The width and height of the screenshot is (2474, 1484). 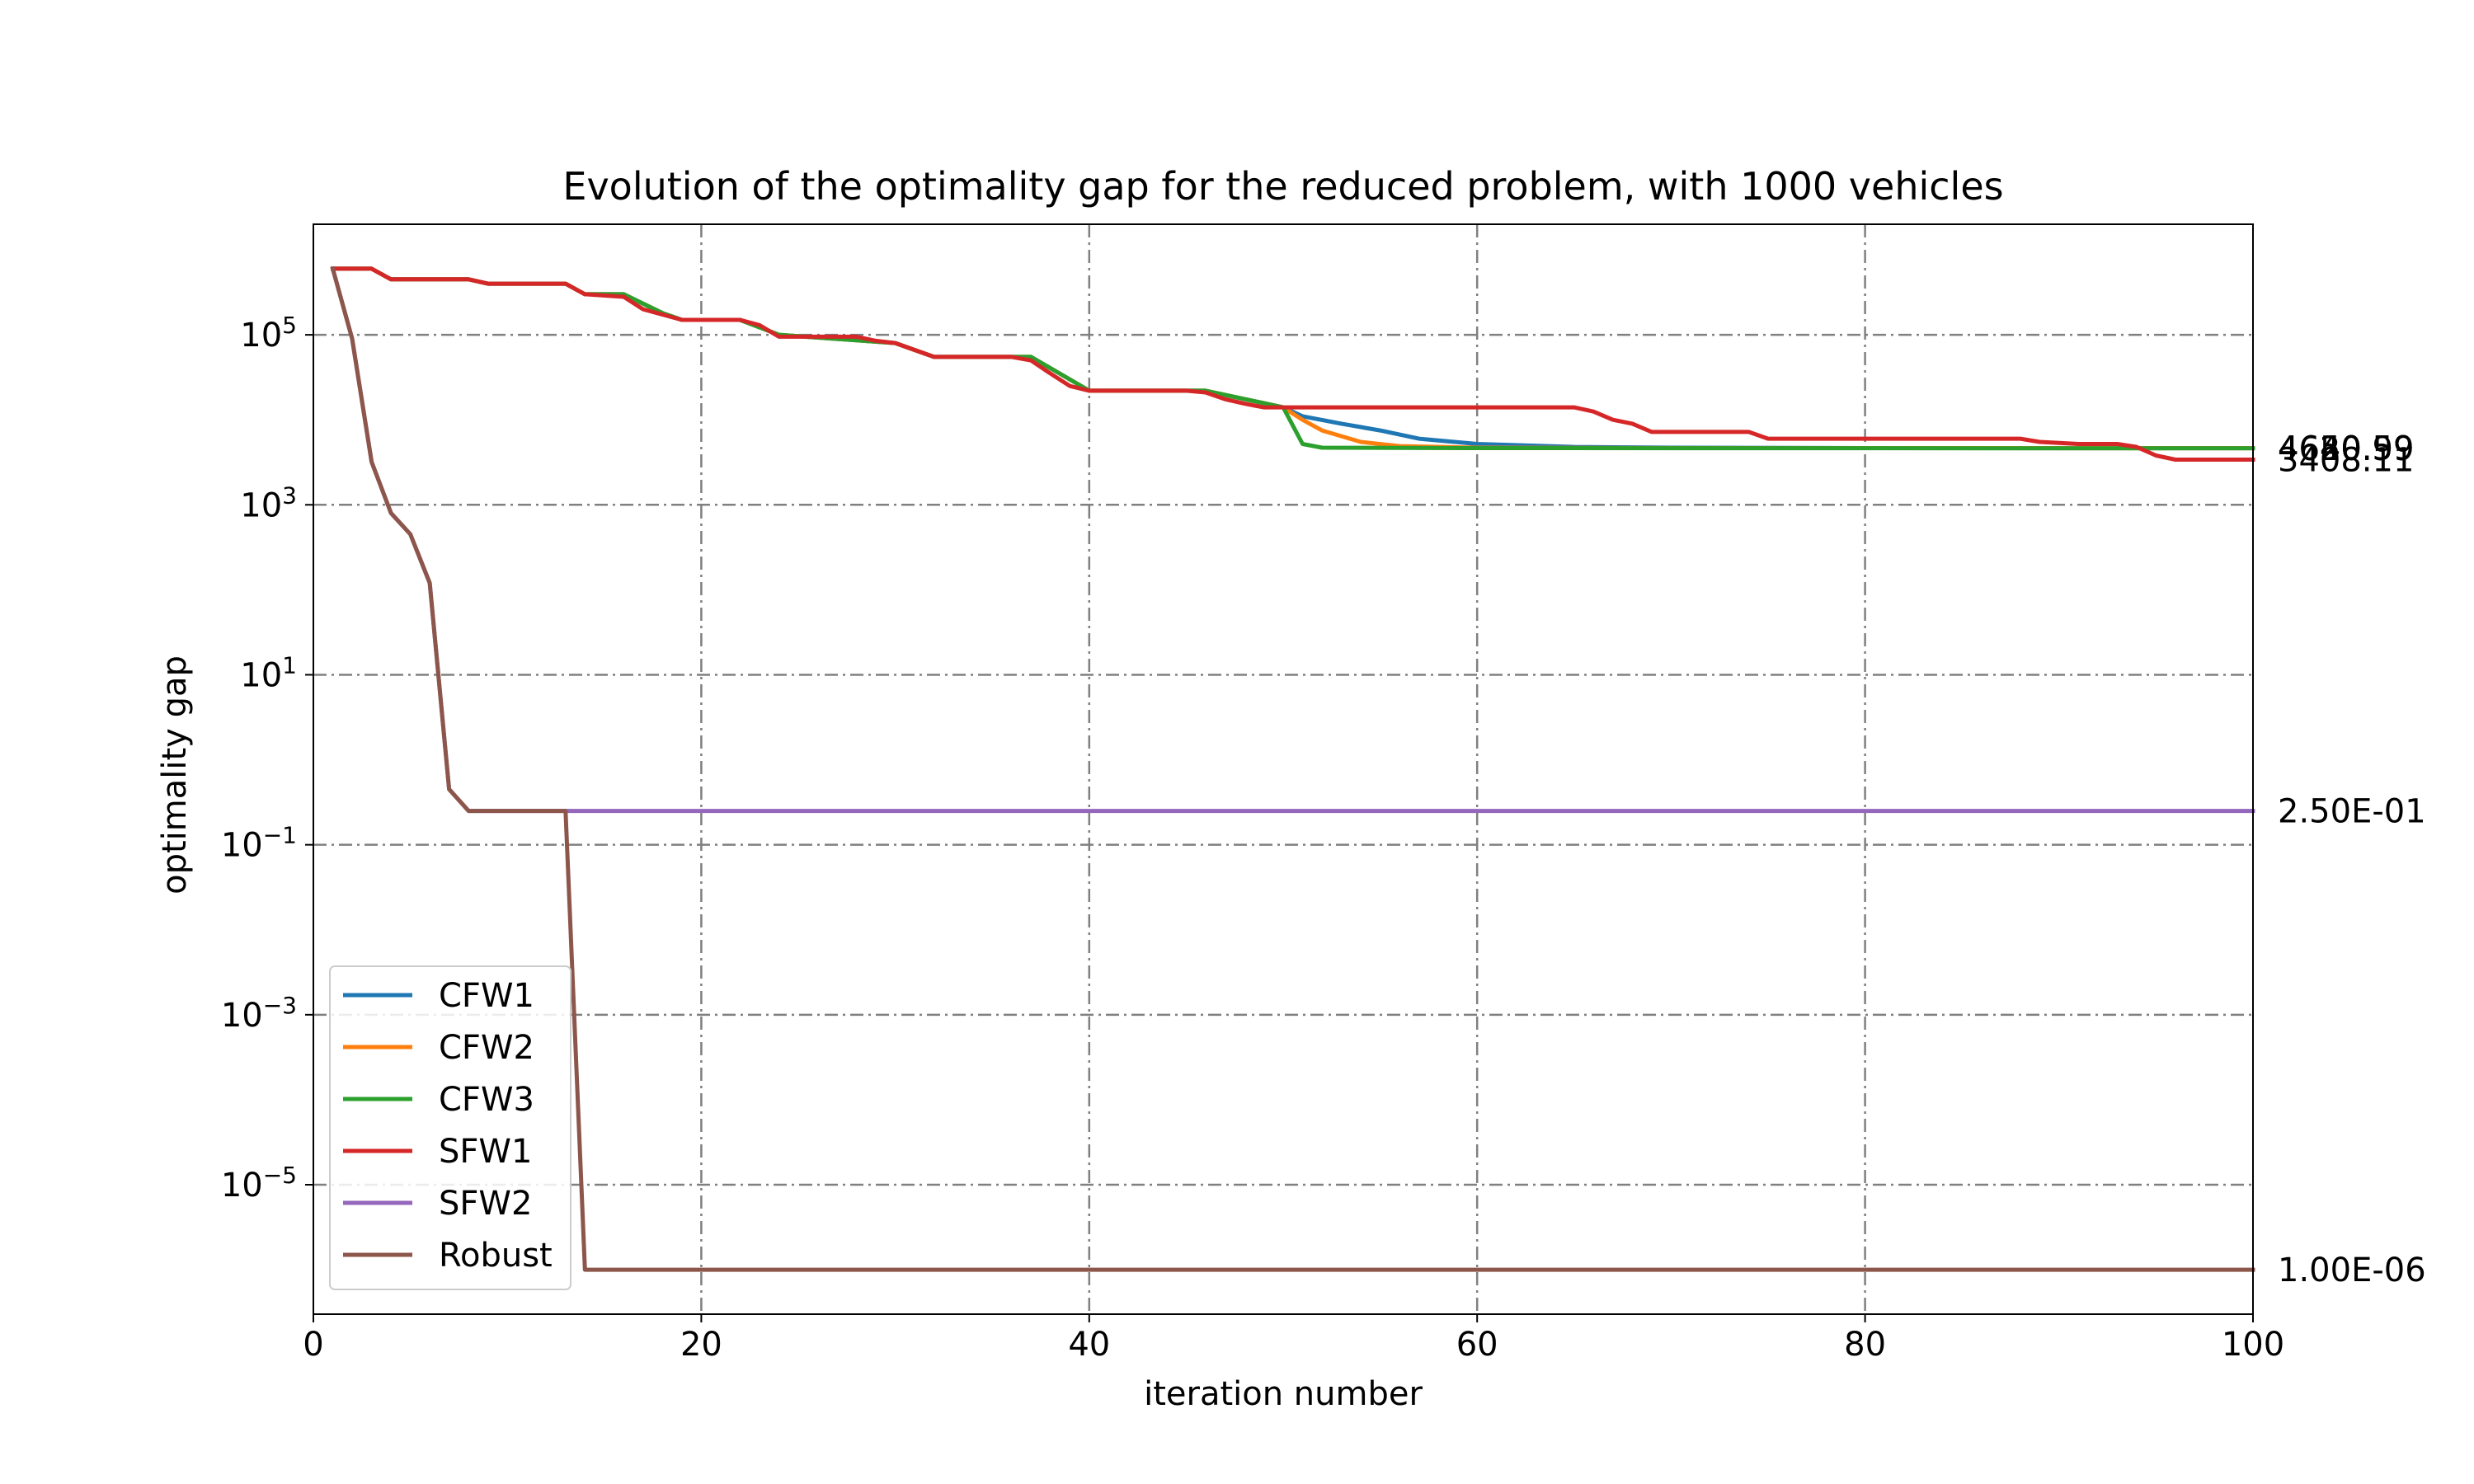 What do you see at coordinates (1283, 1394) in the screenshot?
I see `x-axis-label: iteration number` at bounding box center [1283, 1394].